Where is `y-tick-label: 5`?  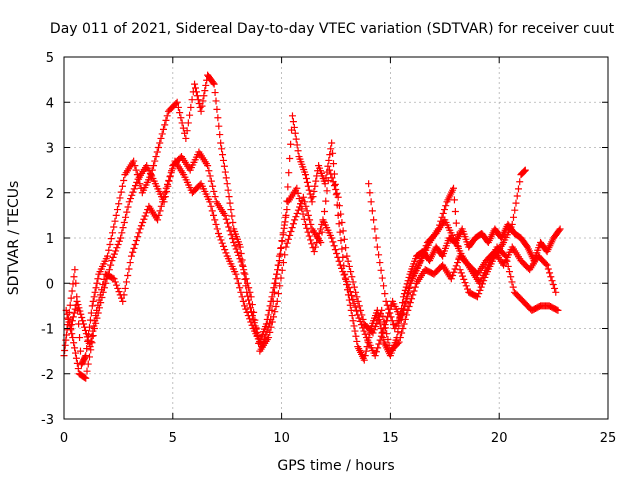
y-tick-label: 5 is located at coordinates (50, 58).